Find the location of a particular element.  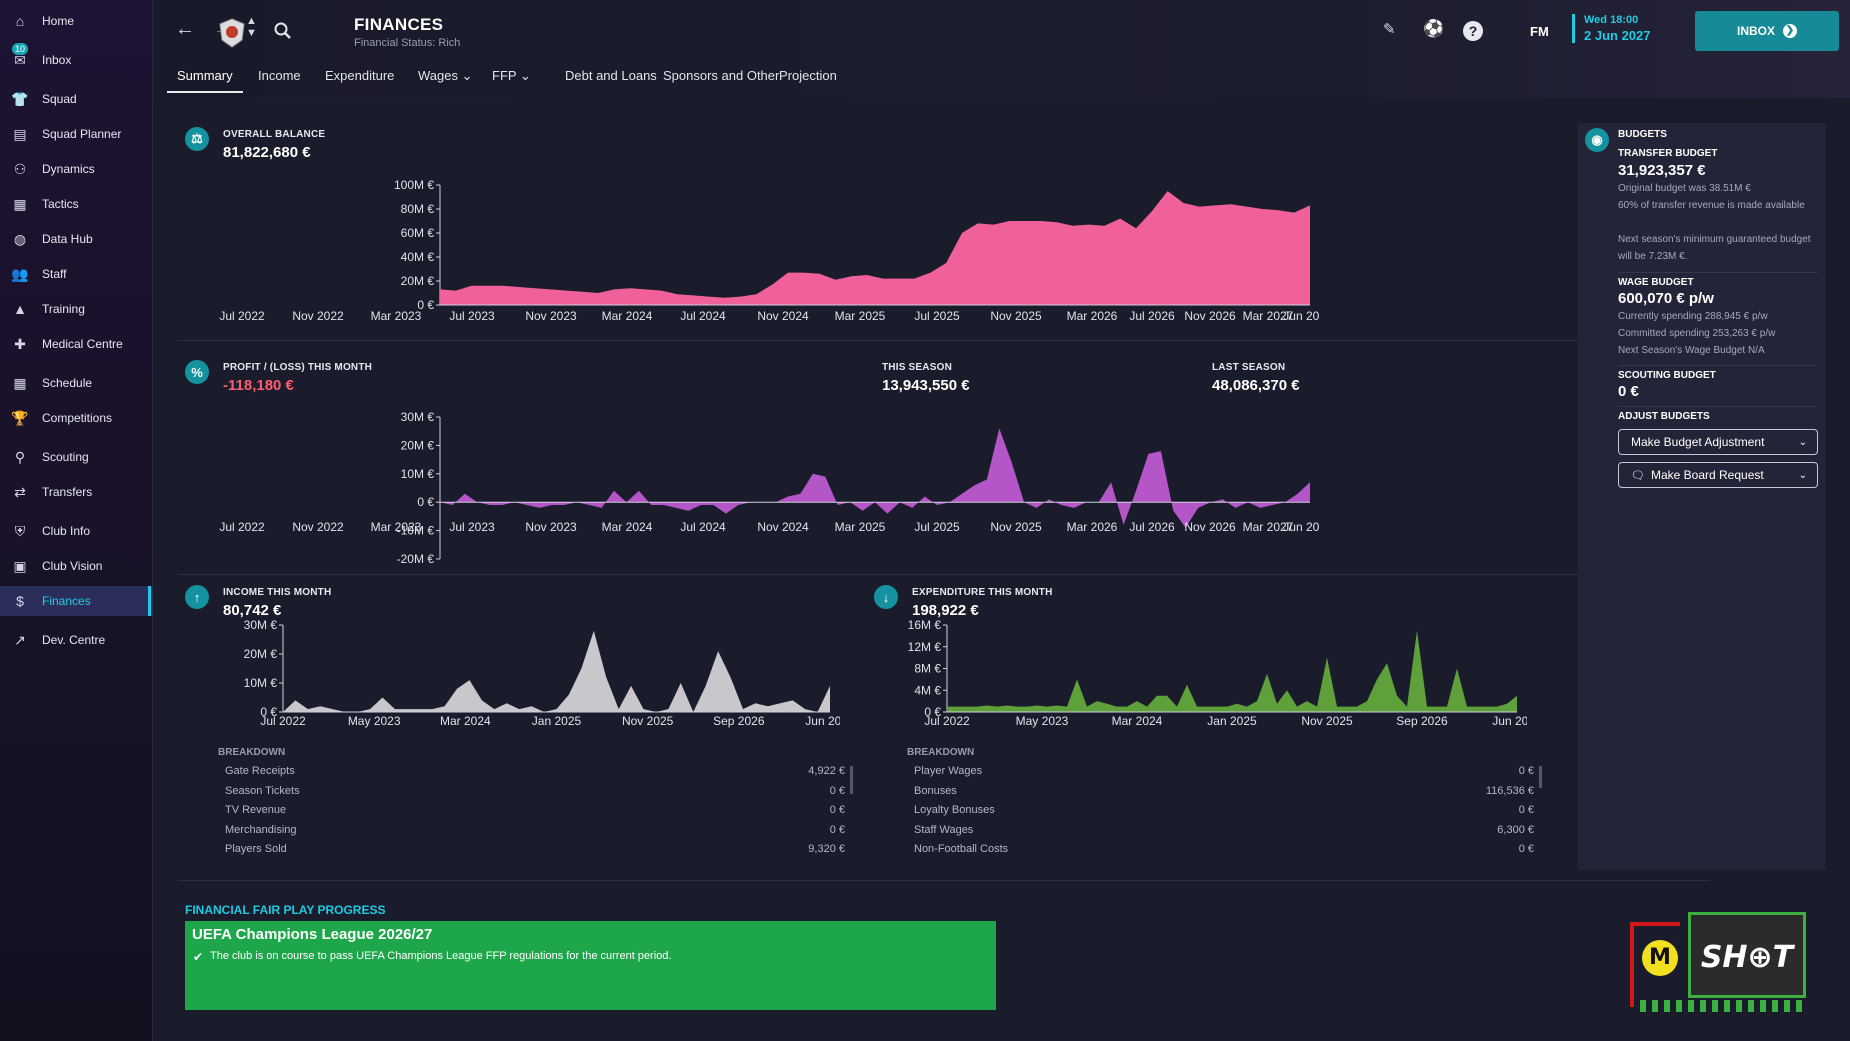

x-tick-label: Jul 2023 is located at coordinates (472, 316).